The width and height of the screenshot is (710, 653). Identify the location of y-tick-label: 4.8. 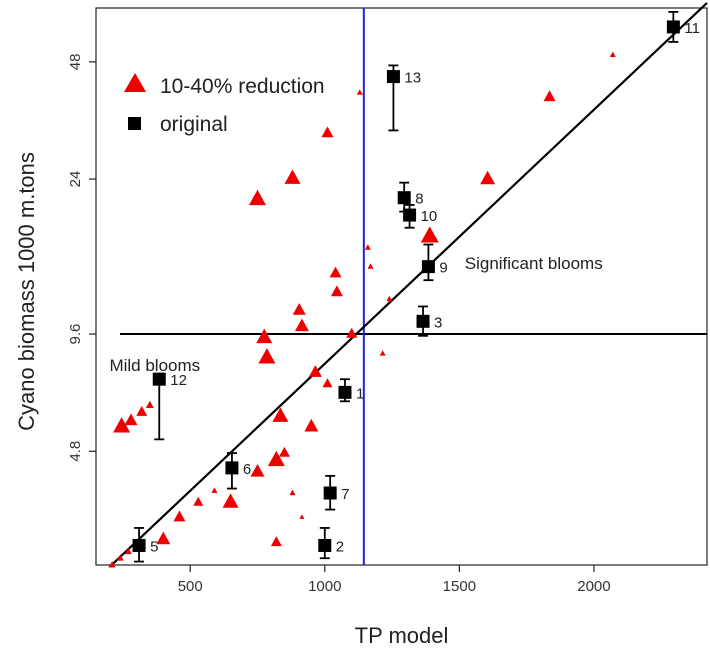
(75, 451).